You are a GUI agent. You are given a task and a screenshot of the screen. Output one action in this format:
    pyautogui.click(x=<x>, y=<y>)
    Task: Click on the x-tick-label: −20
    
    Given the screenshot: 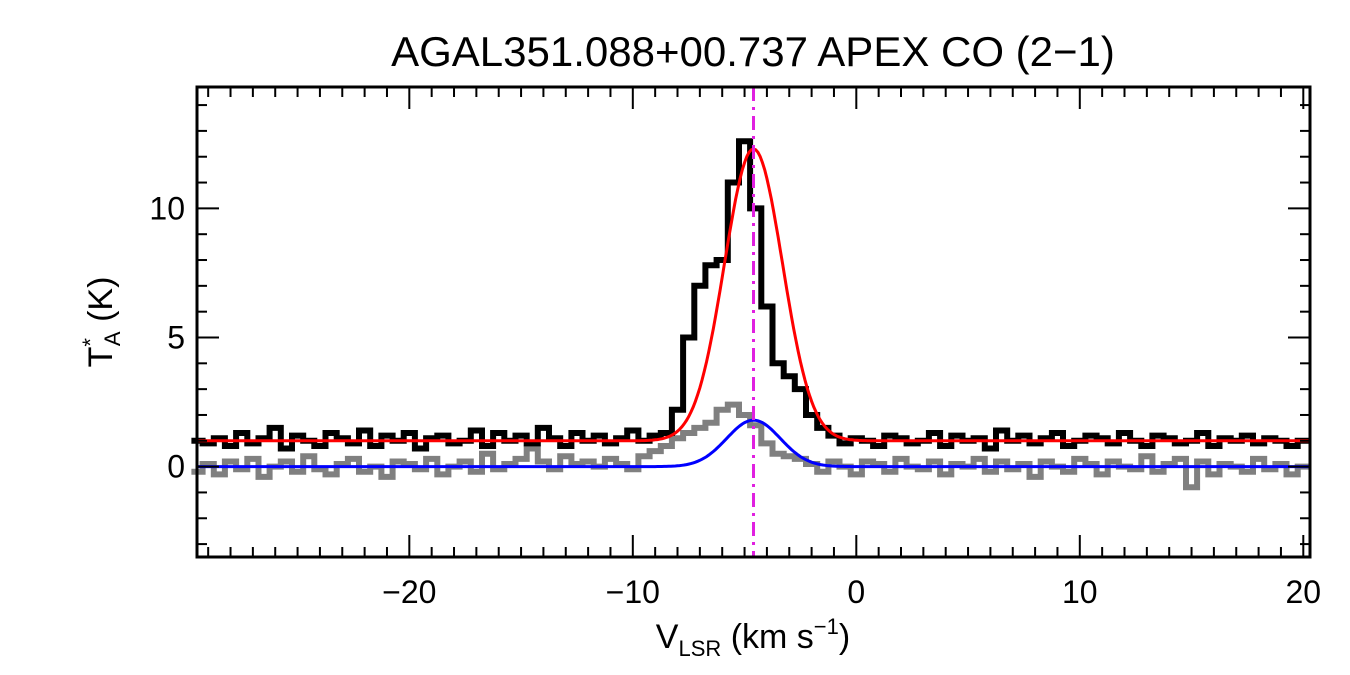 What is the action you would take?
    pyautogui.click(x=409, y=592)
    